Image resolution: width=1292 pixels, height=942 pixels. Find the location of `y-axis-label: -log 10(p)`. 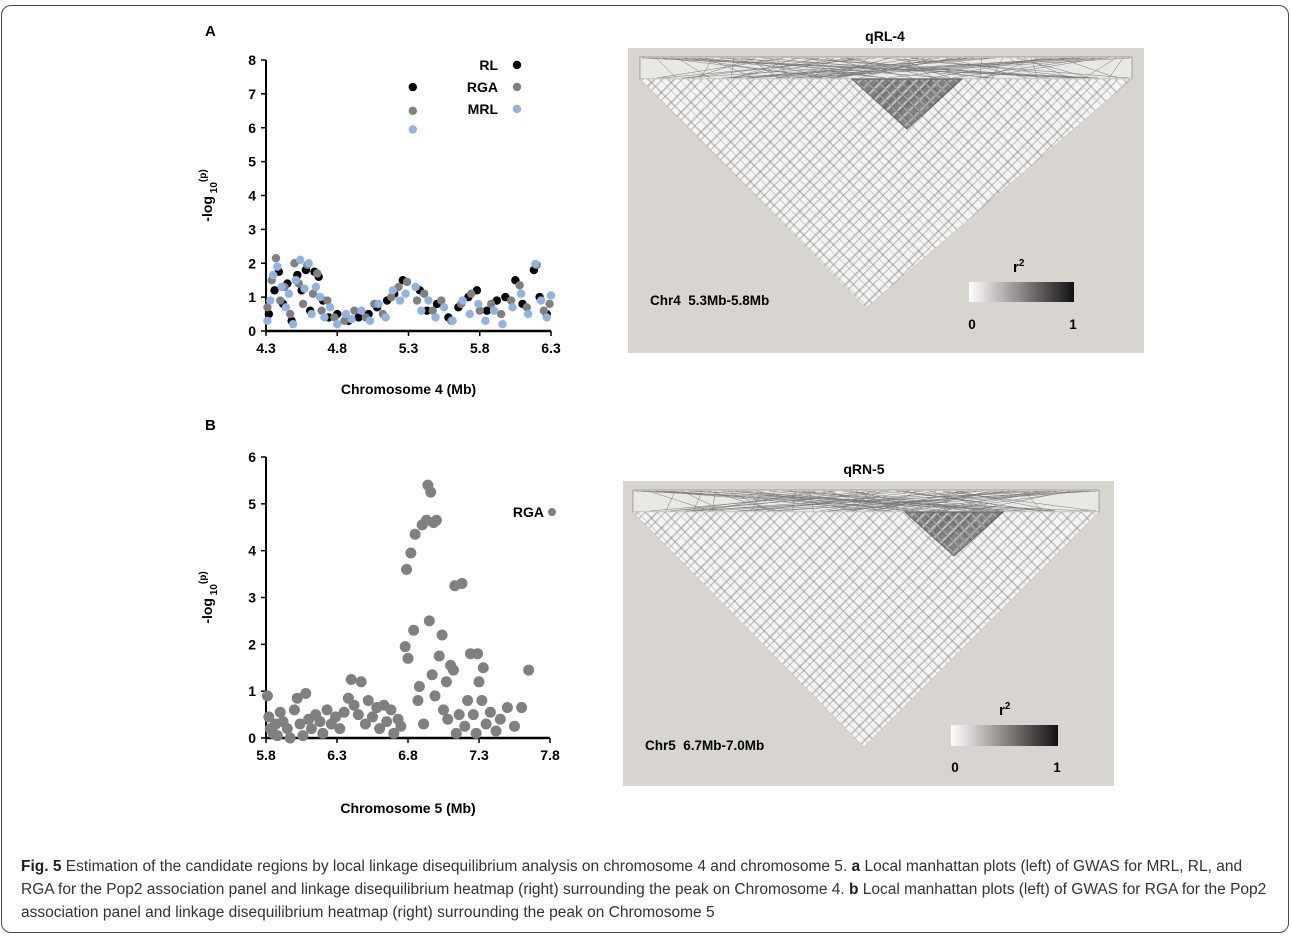

y-axis-label: -log 10(p) is located at coordinates (209, 195).